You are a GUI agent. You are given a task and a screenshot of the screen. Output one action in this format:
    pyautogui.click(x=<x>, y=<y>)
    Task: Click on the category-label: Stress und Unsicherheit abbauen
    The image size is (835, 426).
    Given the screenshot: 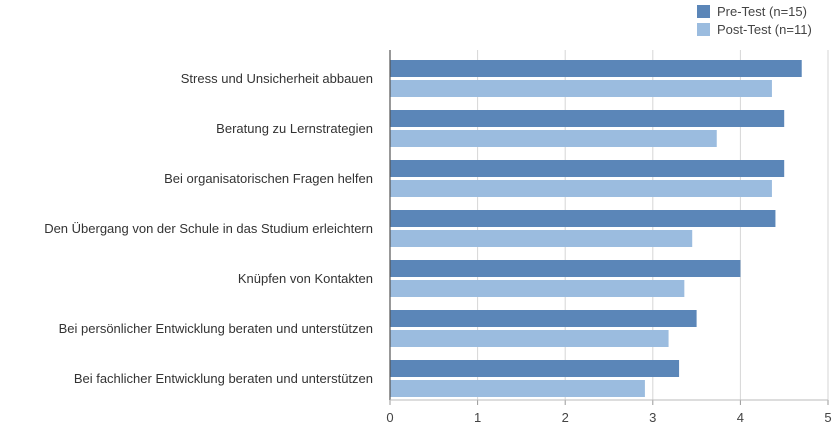 What is the action you would take?
    pyautogui.click(x=277, y=78)
    